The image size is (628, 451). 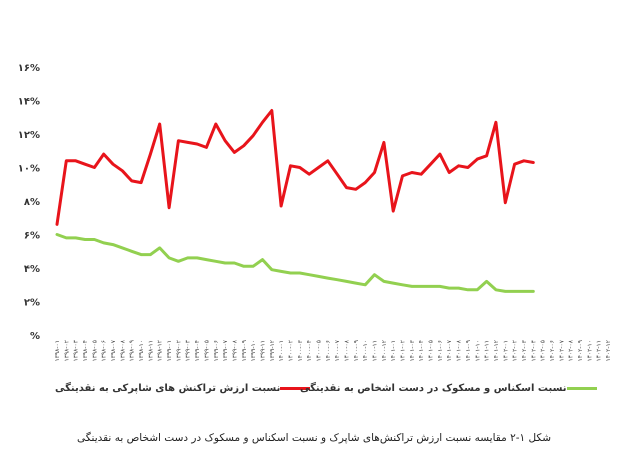 What do you see at coordinates (505, 351) in the screenshot?
I see `x-tick-label: ۱۴۰۲-۰۱` at bounding box center [505, 351].